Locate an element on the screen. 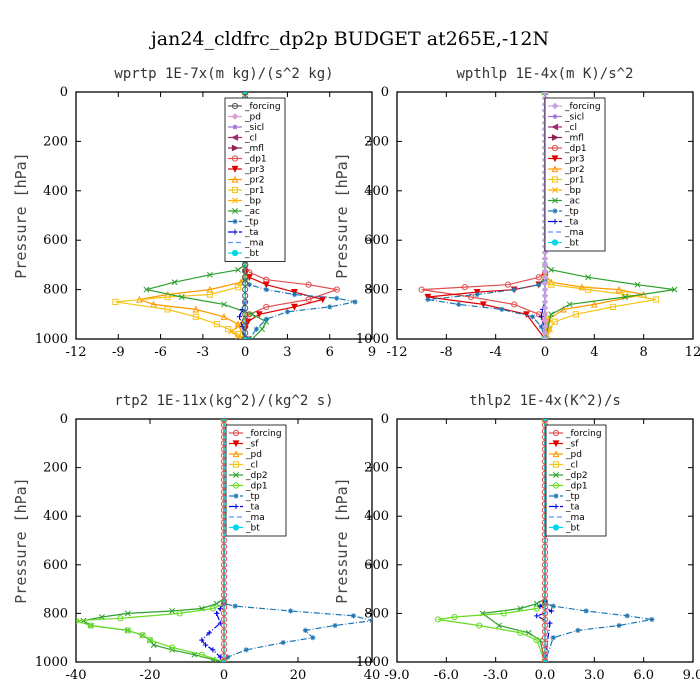 The image size is (700, 700). panel-title: rtp2 1E-11x(kg^2)/(kg^2 s) is located at coordinates (223, 401).